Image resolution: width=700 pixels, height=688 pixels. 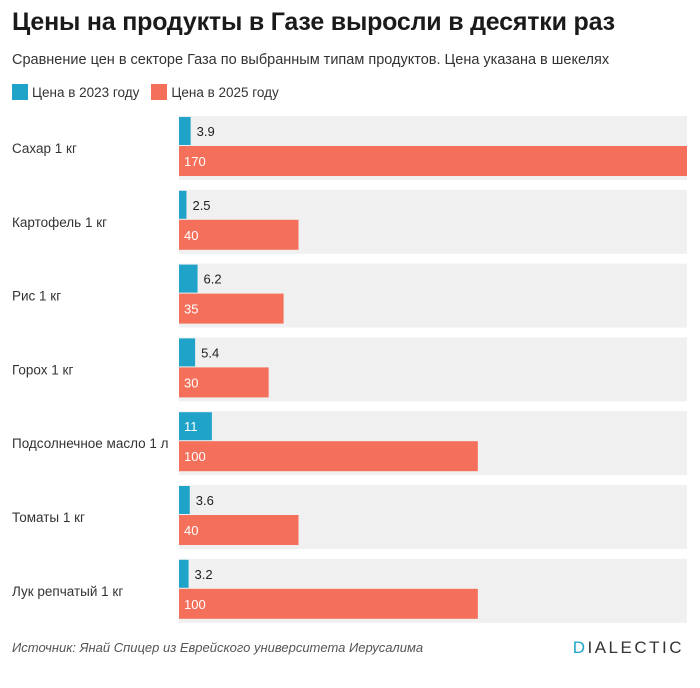 I want to click on value-label-2023: 6.2, so click(x=213, y=279).